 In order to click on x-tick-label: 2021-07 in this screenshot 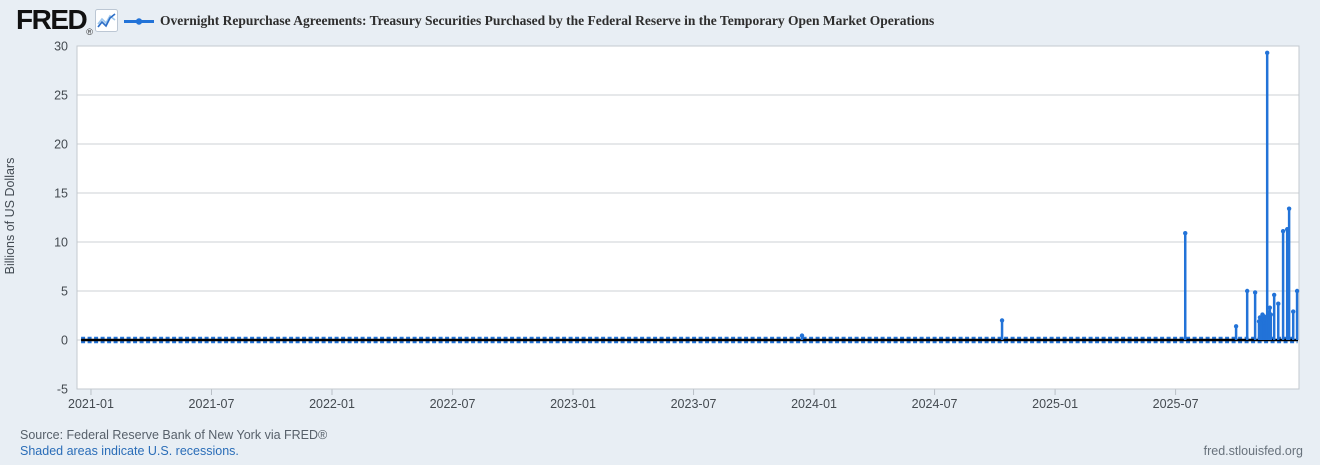, I will do `click(212, 404)`.